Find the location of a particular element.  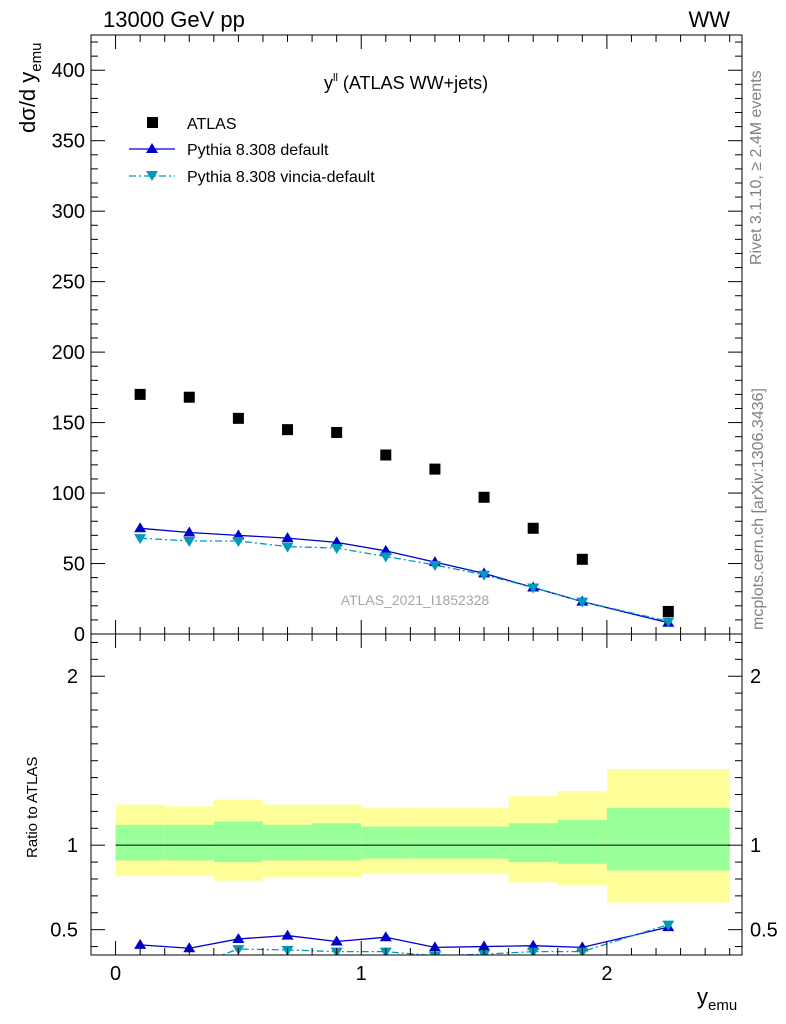

main-ytick-label: 300 is located at coordinates (68, 212).